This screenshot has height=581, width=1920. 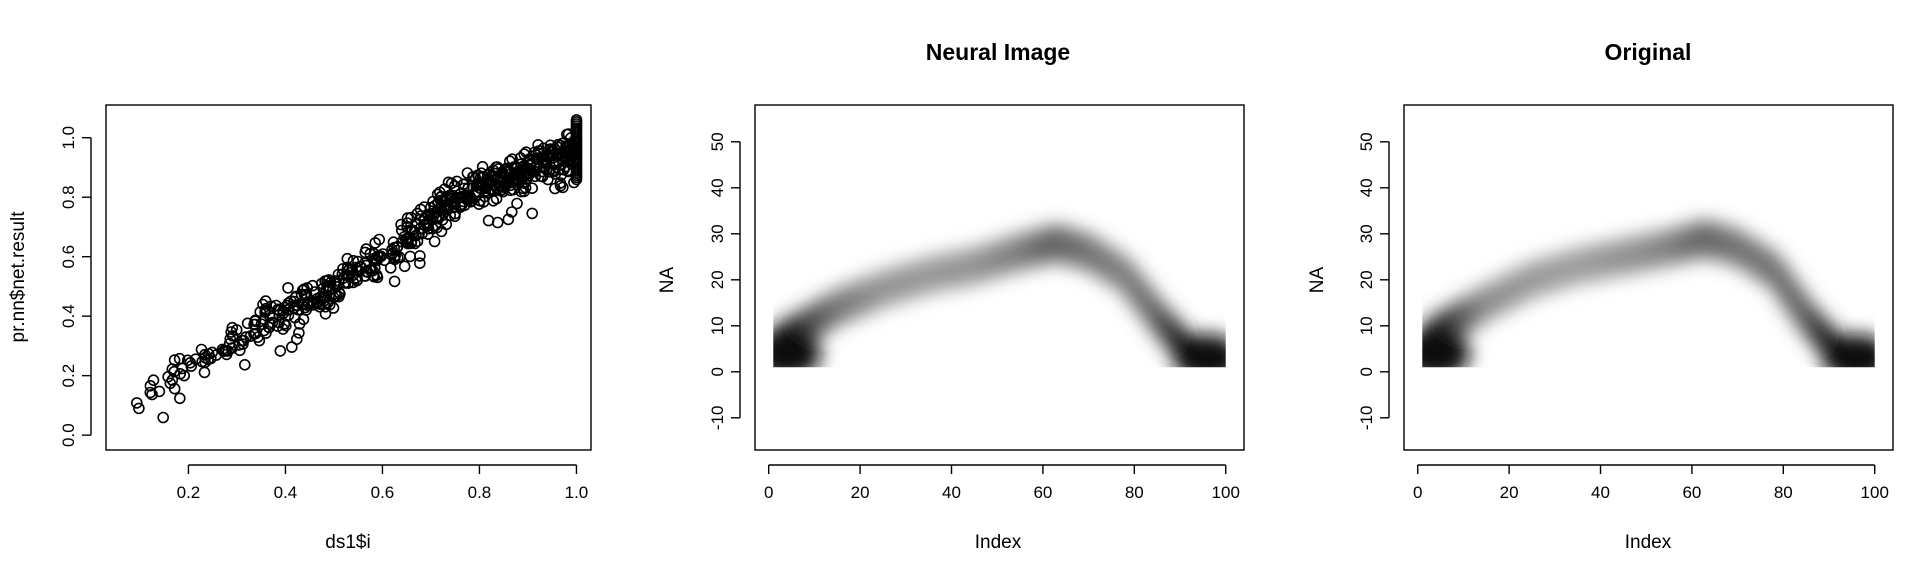 What do you see at coordinates (68, 138) in the screenshot?
I see `y-tick-label: 1.0` at bounding box center [68, 138].